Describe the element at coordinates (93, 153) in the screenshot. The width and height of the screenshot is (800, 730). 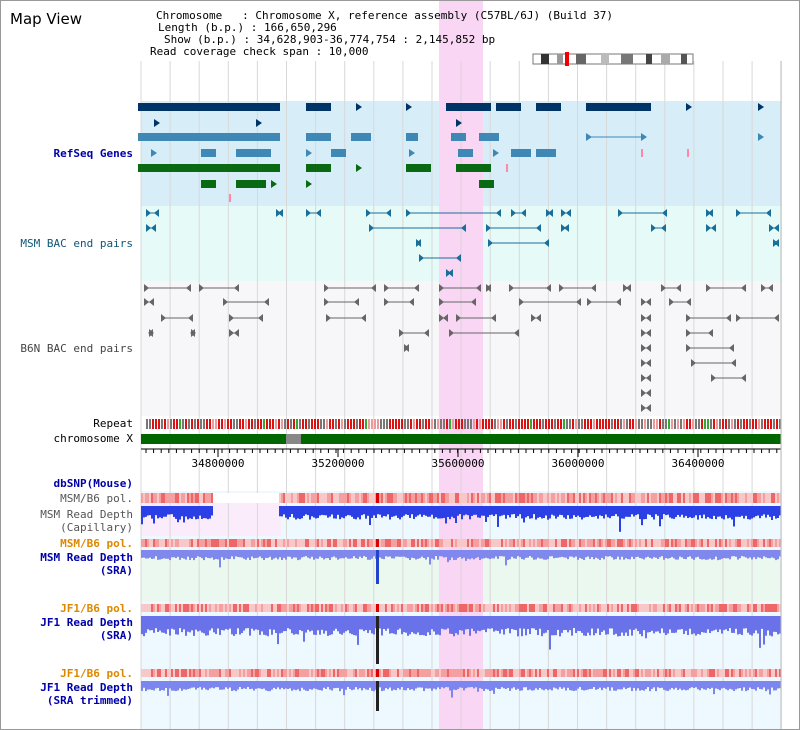
I see `refseq-genes-label: RefSeq Genes` at that location.